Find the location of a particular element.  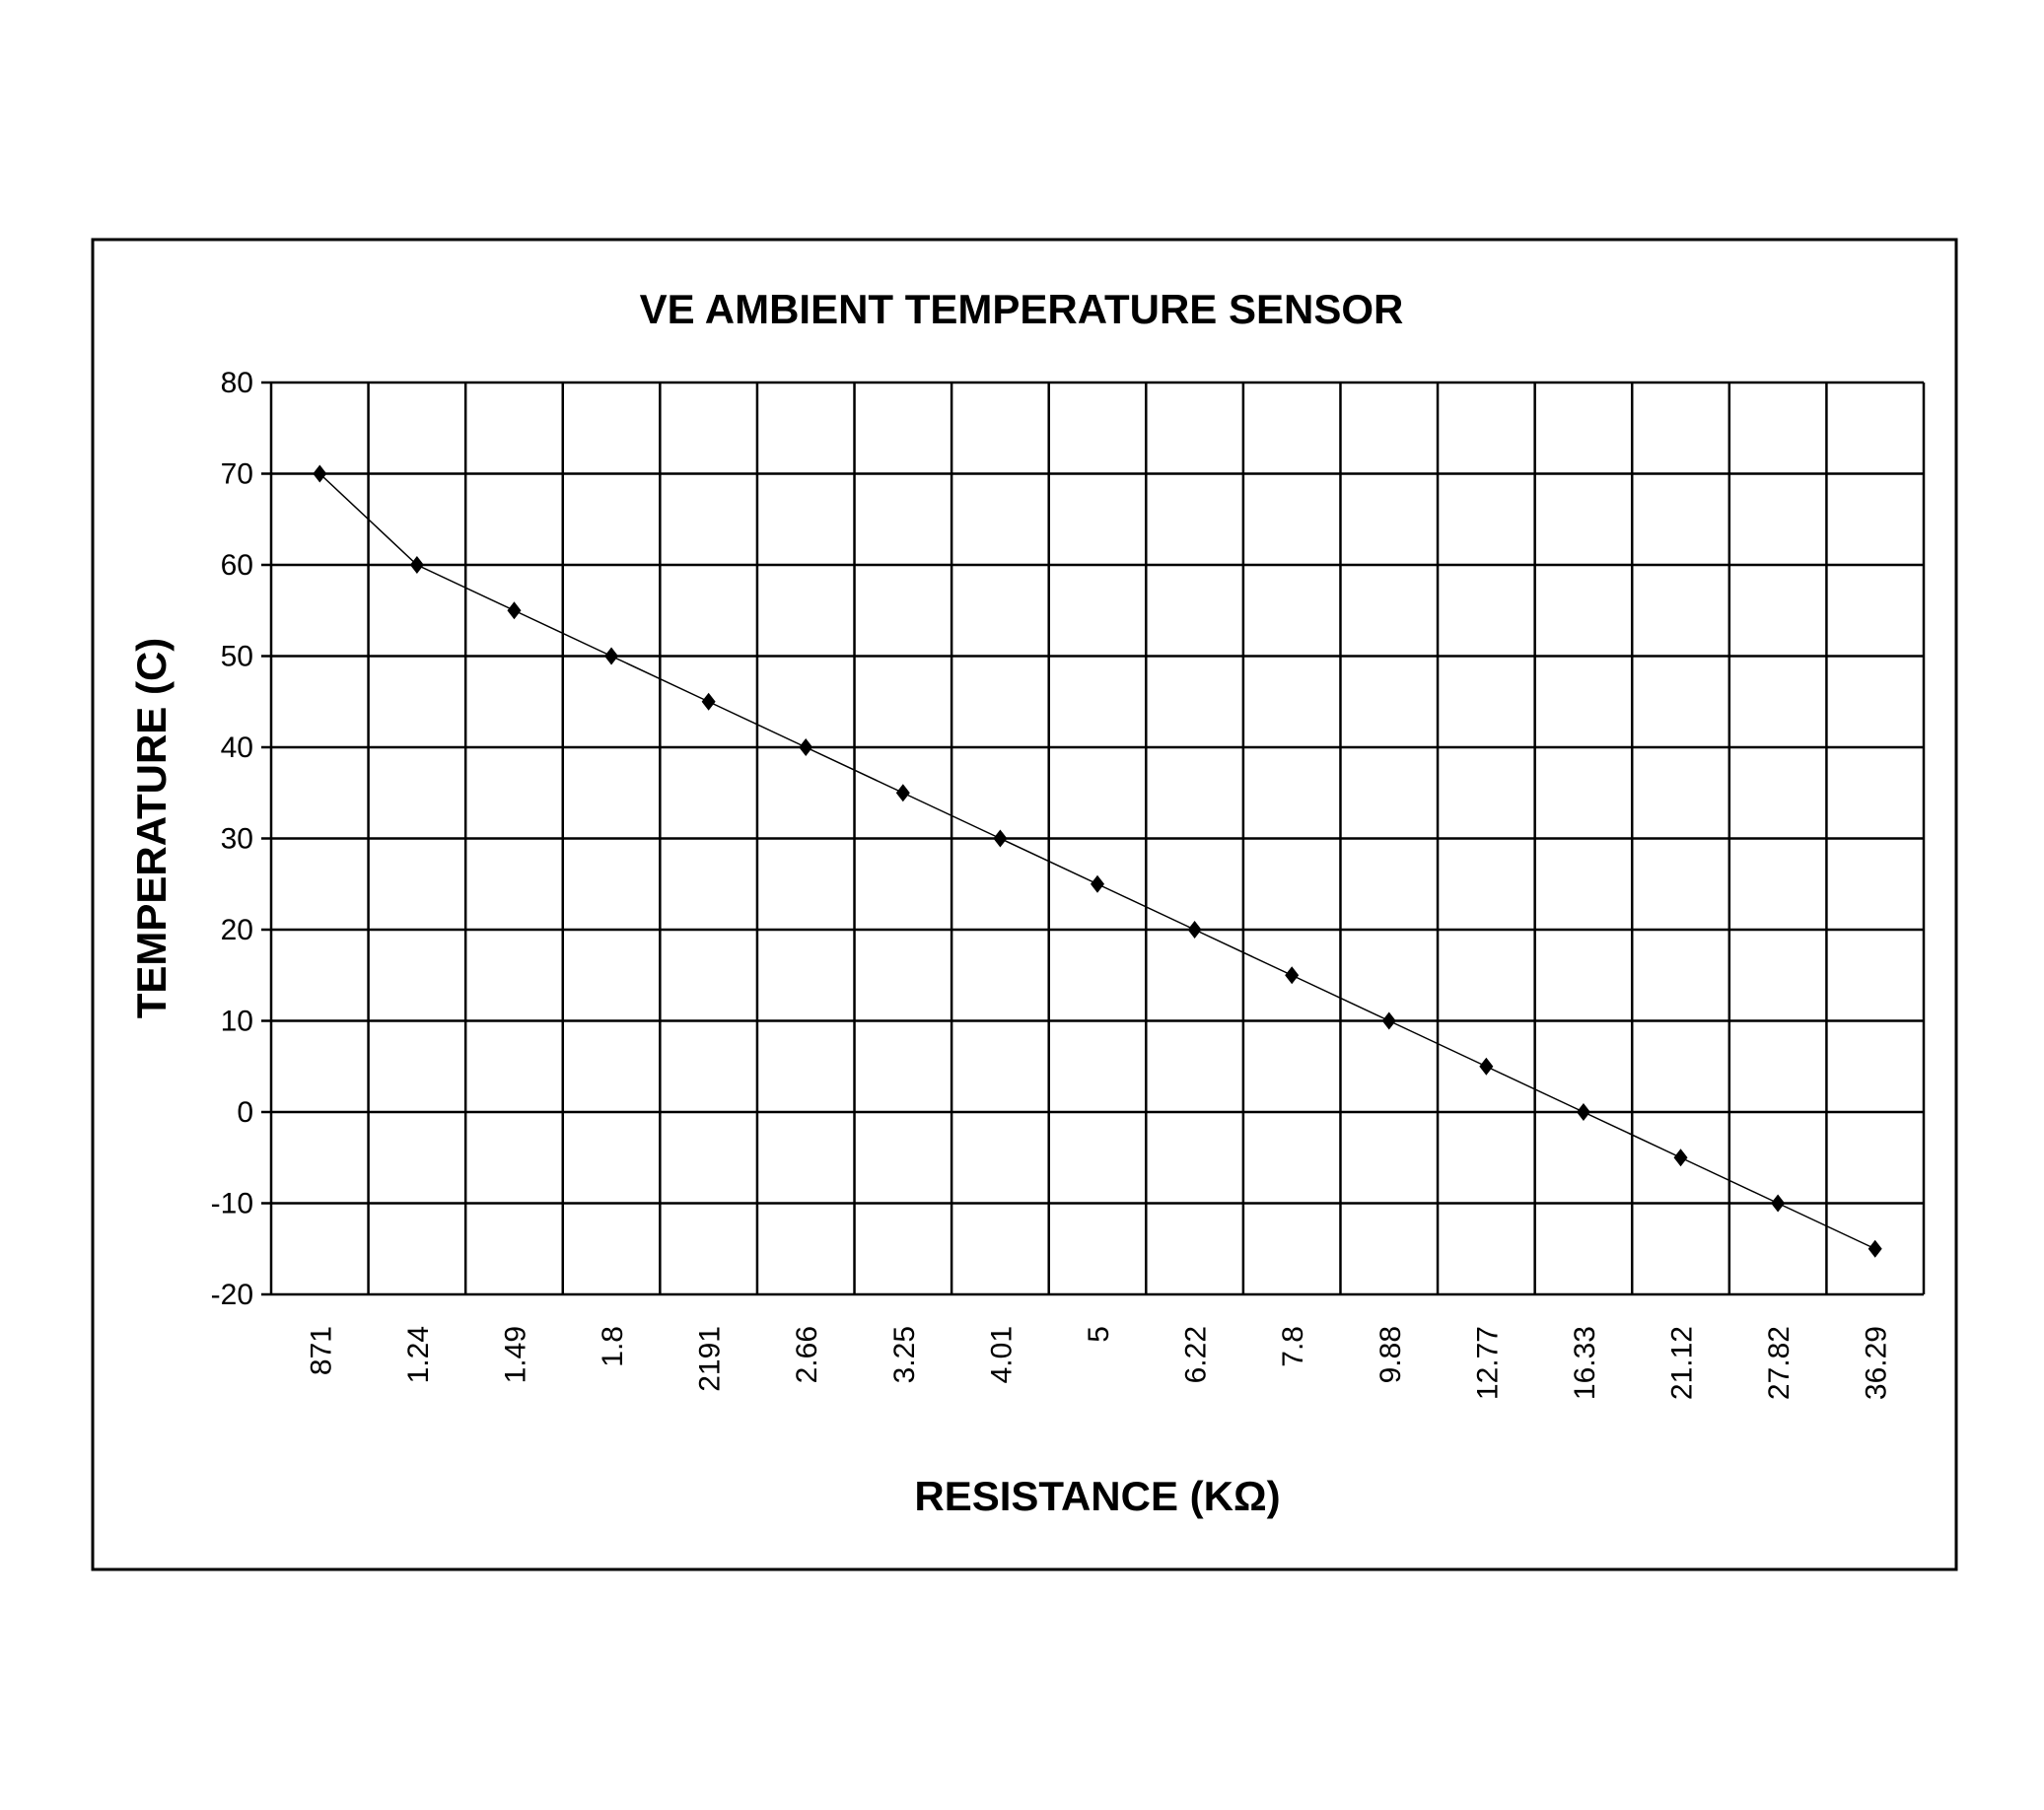

y-tick-label: 70 is located at coordinates (237, 474).